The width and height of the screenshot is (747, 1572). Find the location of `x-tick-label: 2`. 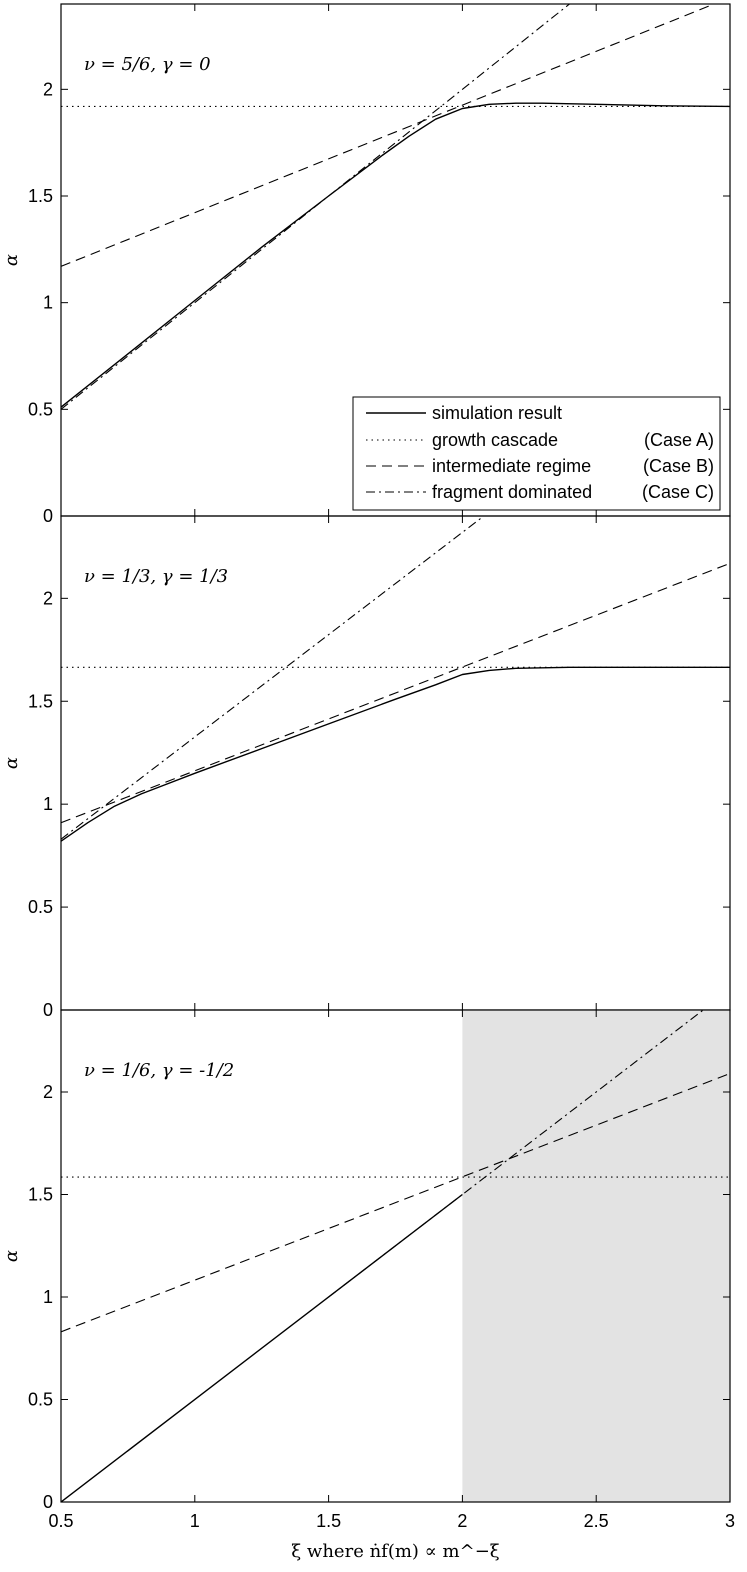

x-tick-label: 2 is located at coordinates (462, 1521).